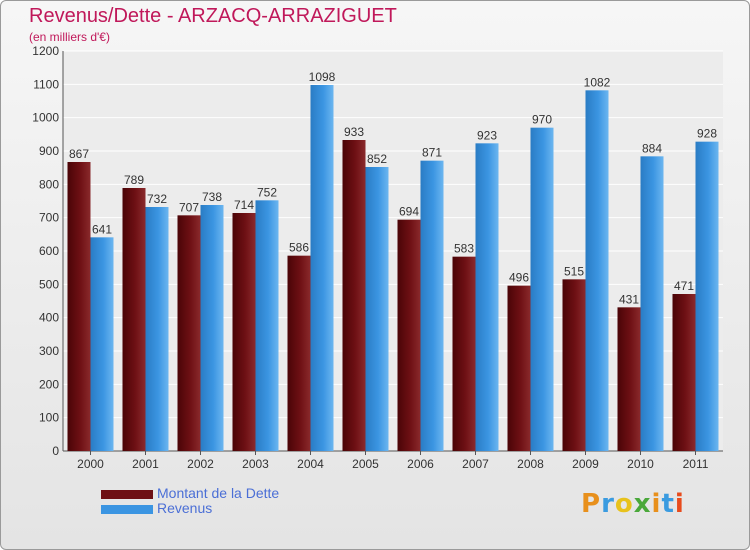 The height and width of the screenshot is (550, 750). I want to click on y-tick-label: 300, so click(49, 351).